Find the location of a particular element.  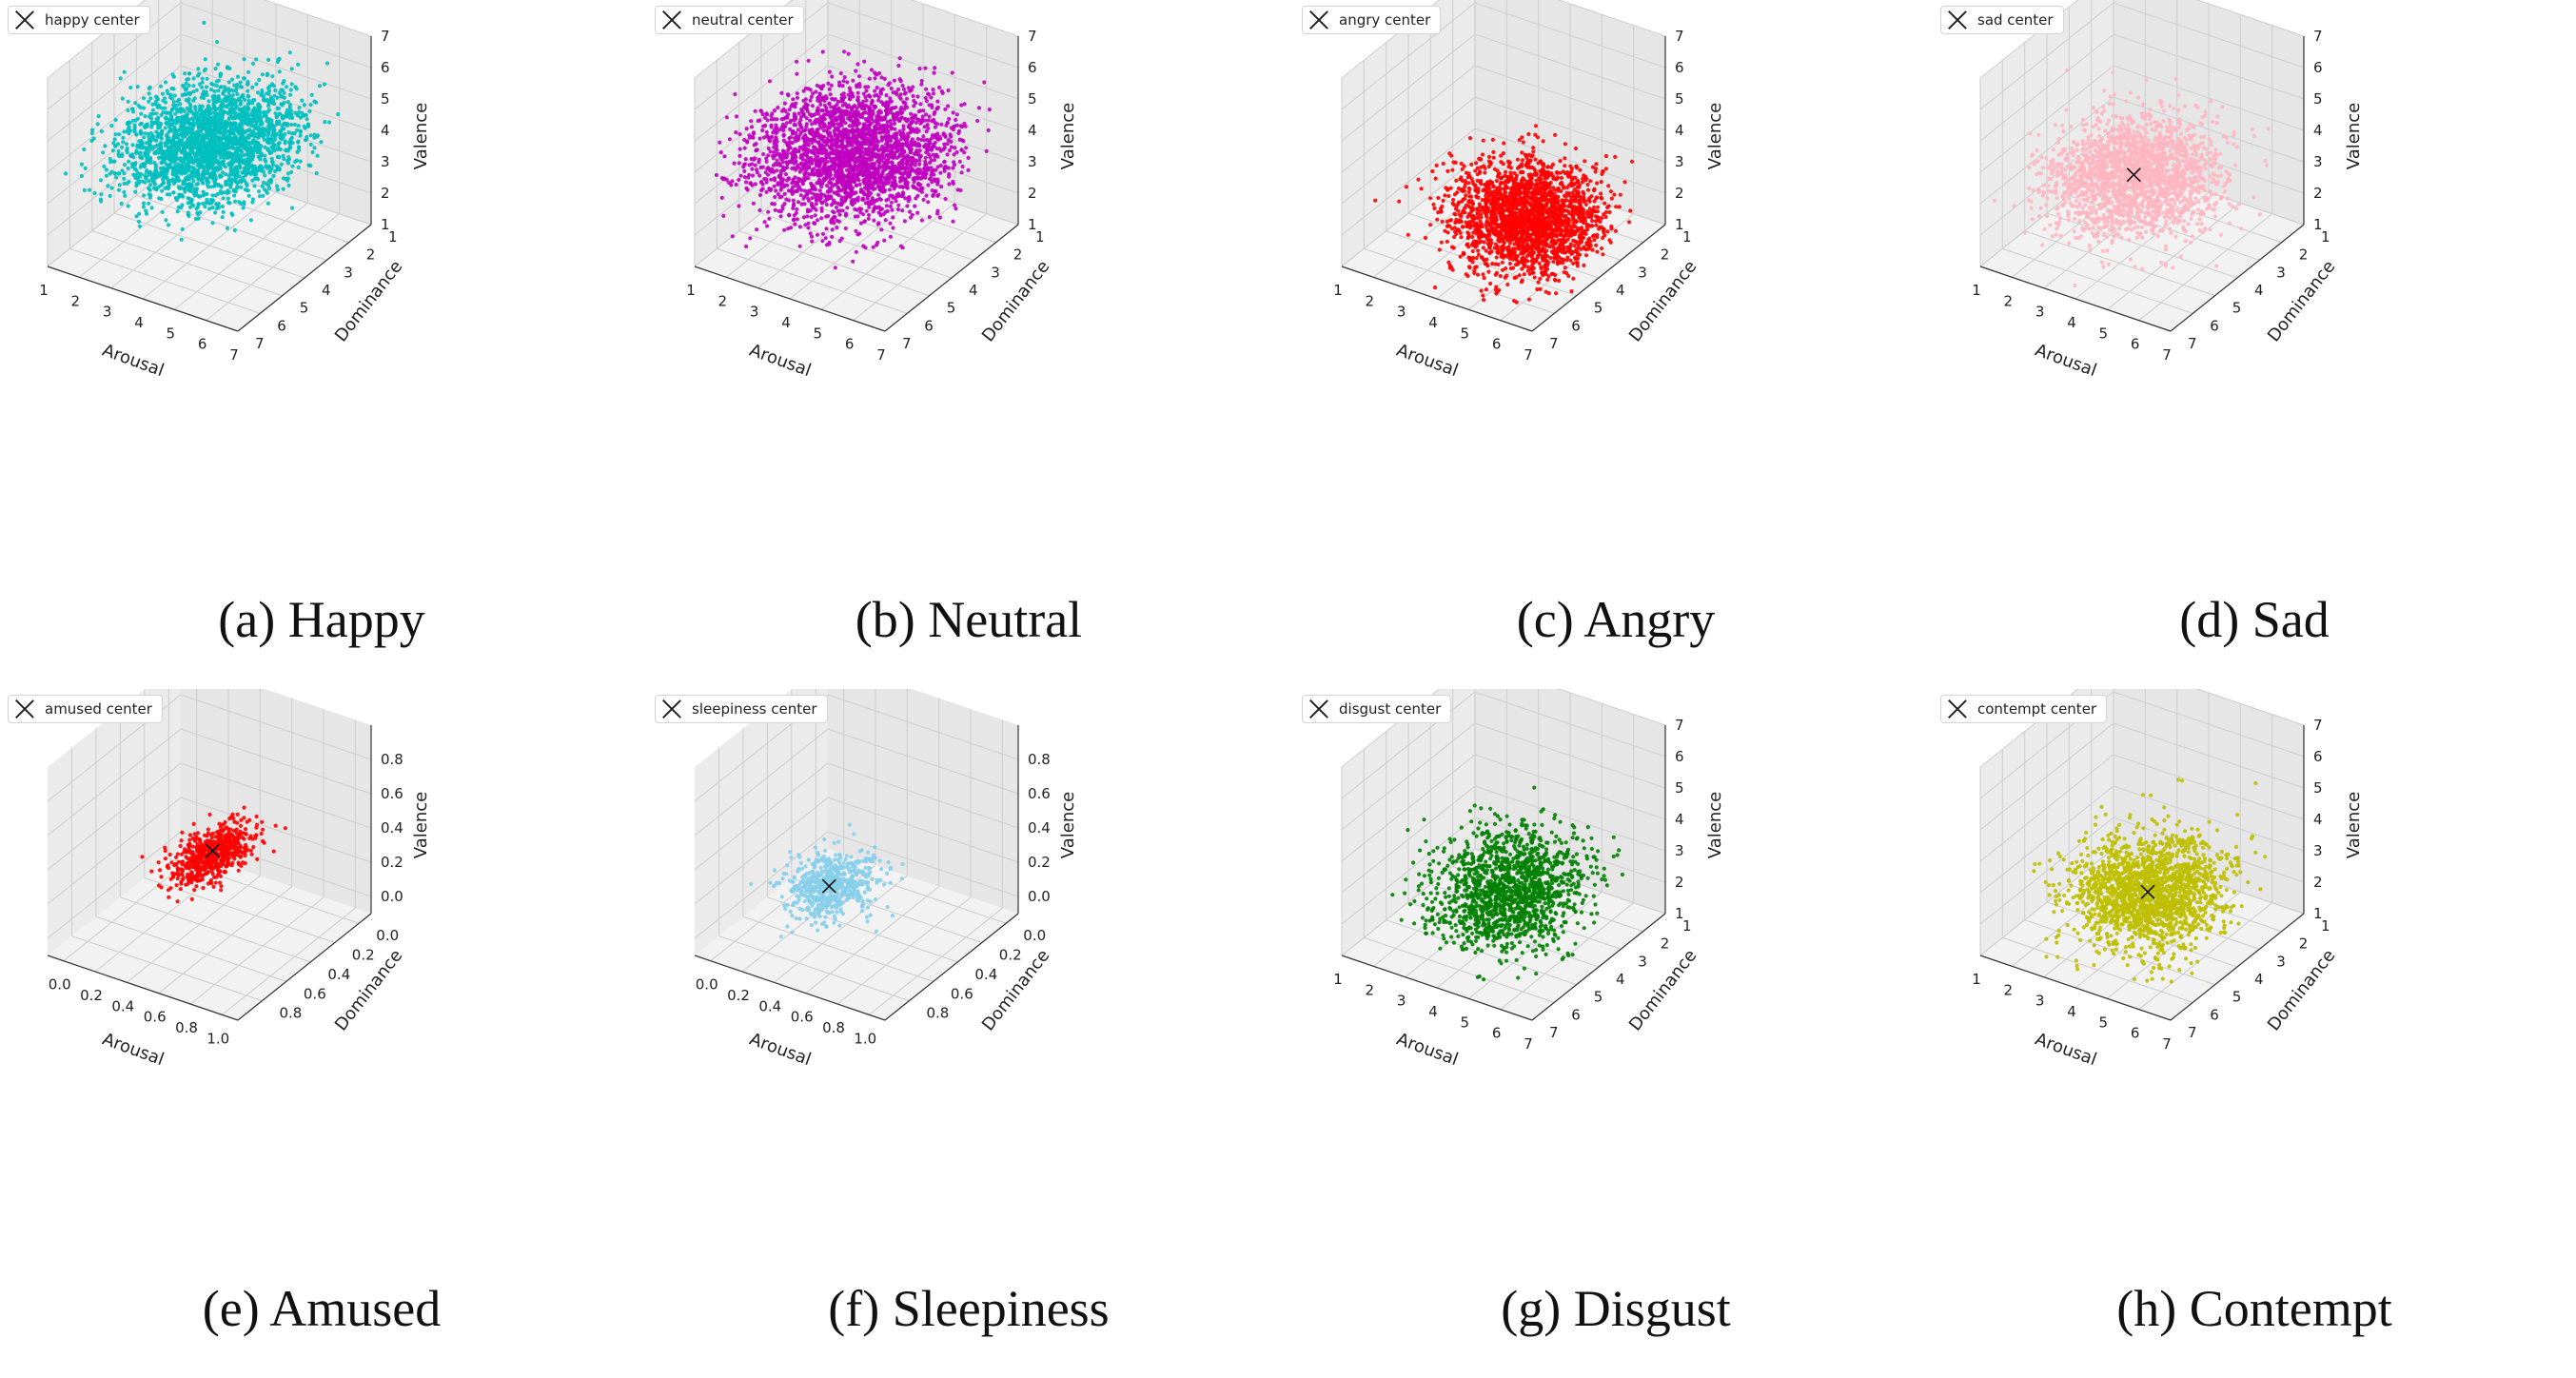

z-tick-label: 2 is located at coordinates (385, 193).